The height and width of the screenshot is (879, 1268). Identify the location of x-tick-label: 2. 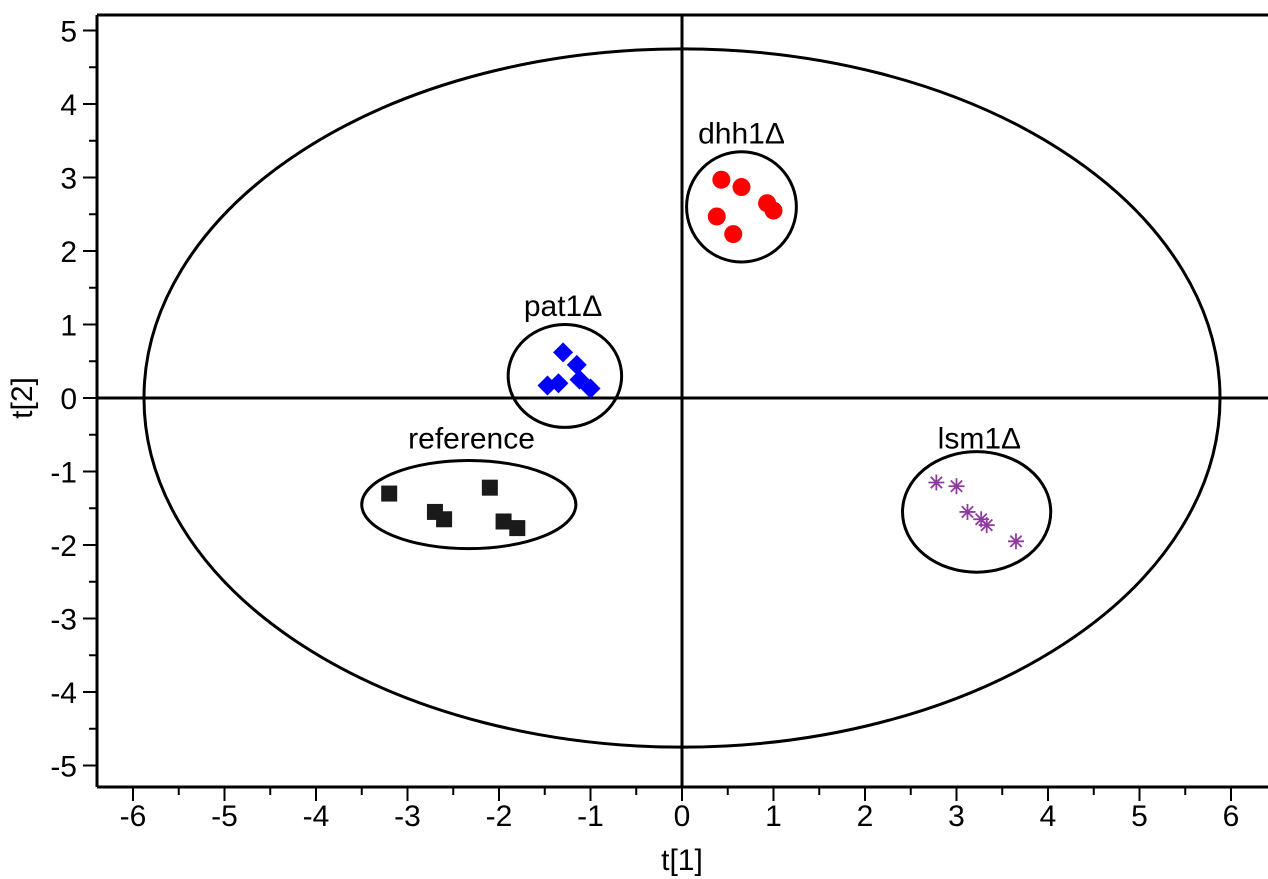
(865, 816).